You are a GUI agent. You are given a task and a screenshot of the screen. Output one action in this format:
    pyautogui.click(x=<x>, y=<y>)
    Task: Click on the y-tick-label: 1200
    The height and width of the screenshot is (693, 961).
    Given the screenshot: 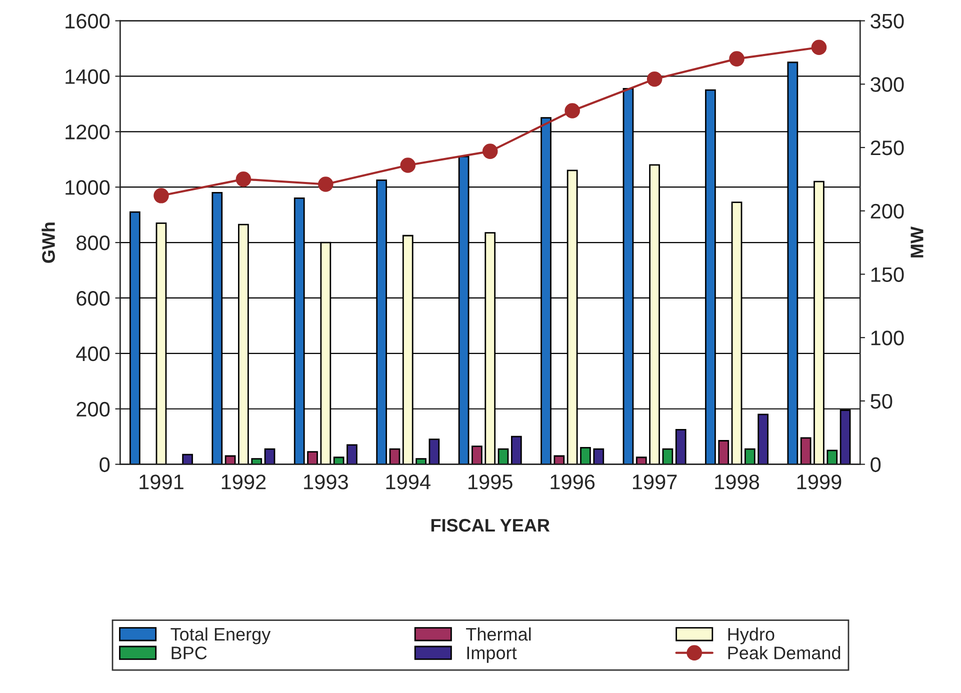 What is the action you would take?
    pyautogui.click(x=88, y=132)
    